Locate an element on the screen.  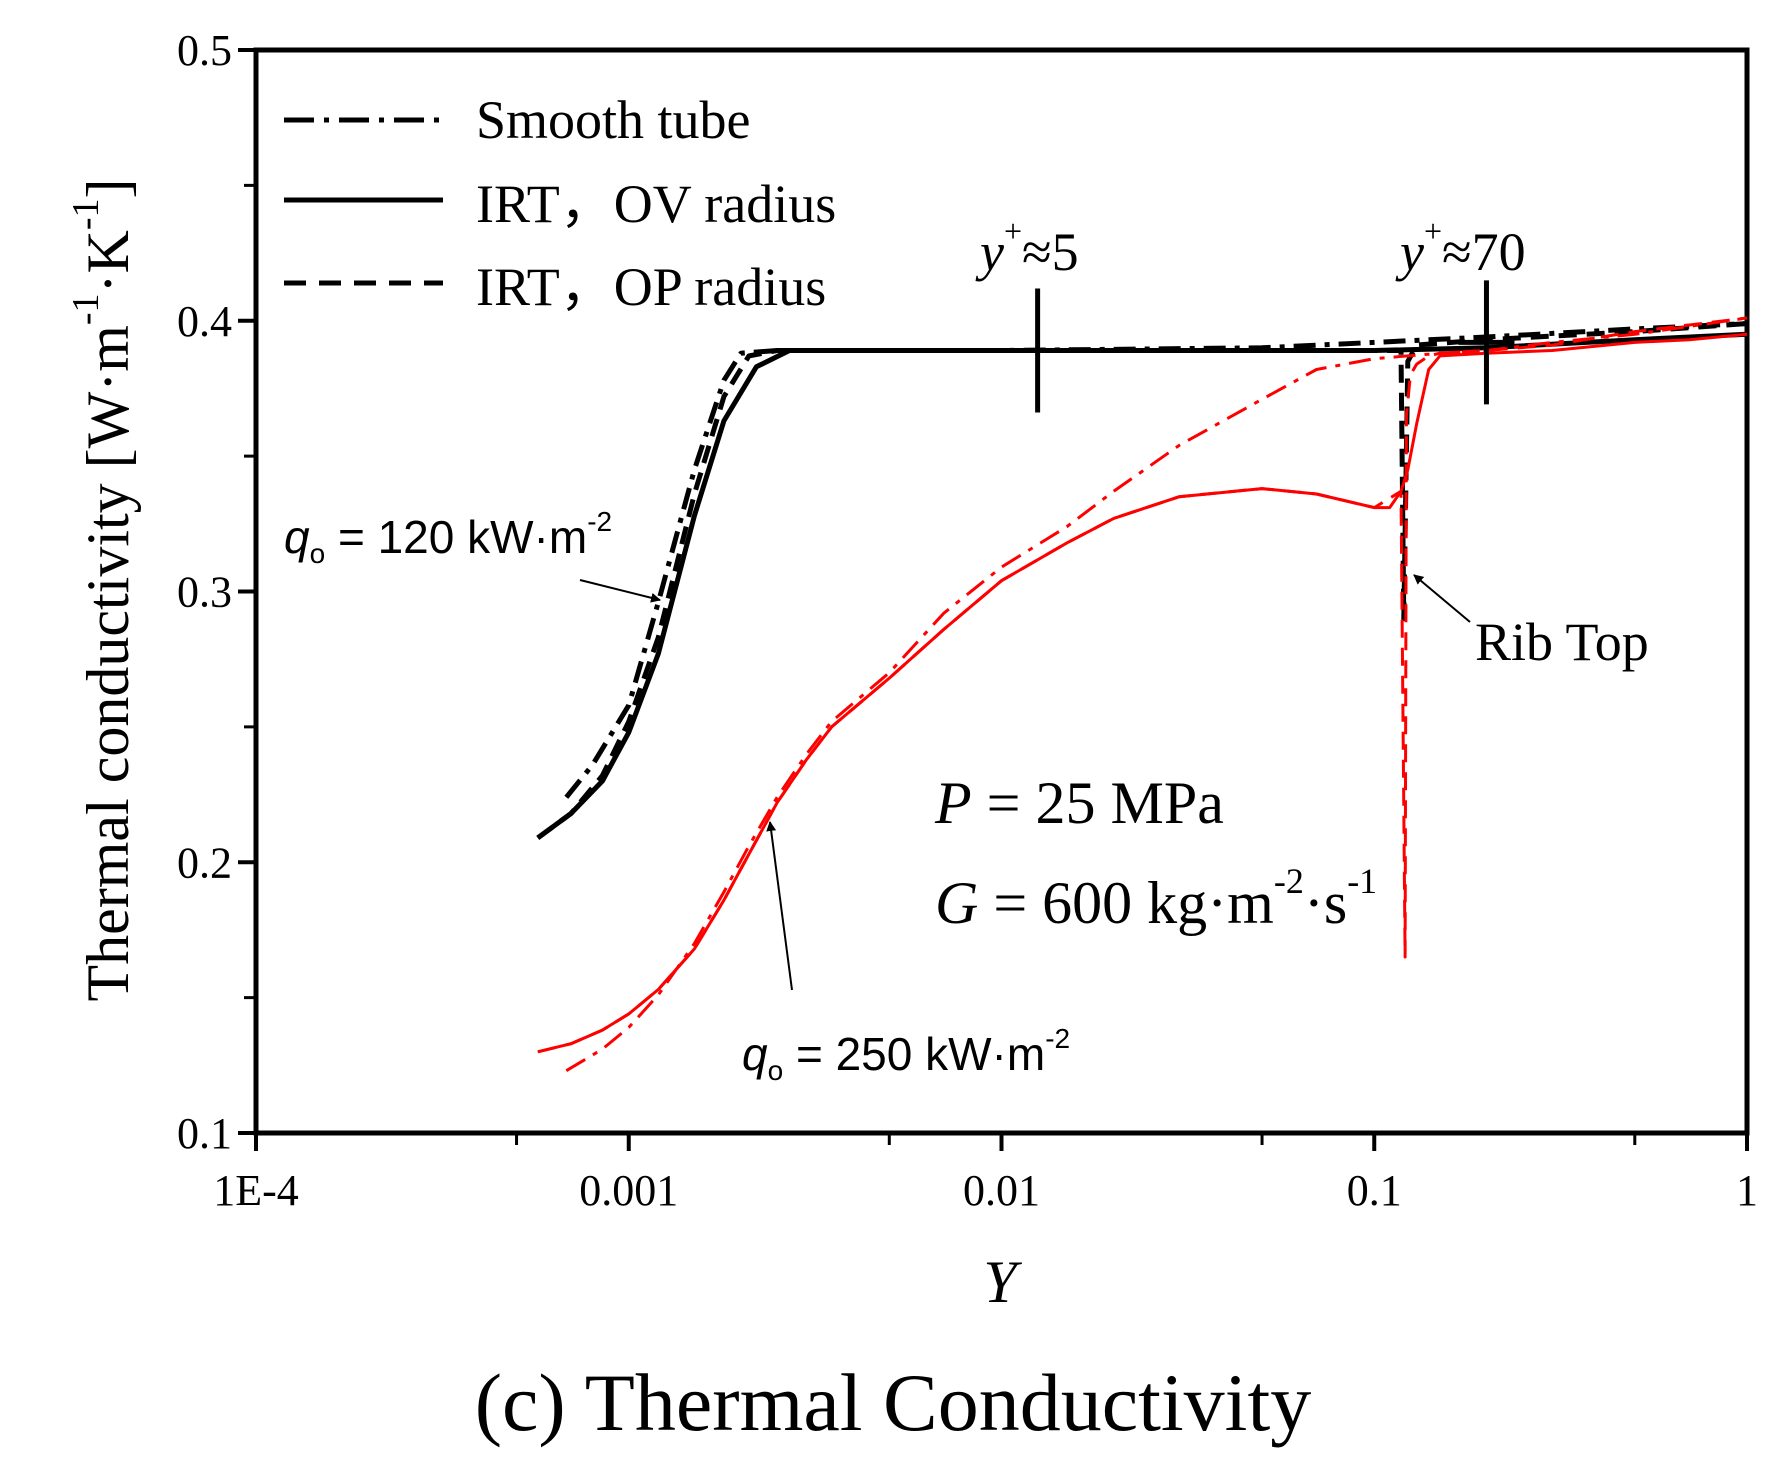
y-tick-label: 0.1 is located at coordinates (204, 1133).